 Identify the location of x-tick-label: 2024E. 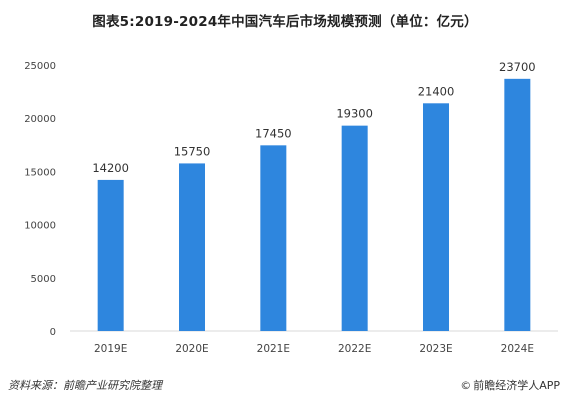
(517, 349).